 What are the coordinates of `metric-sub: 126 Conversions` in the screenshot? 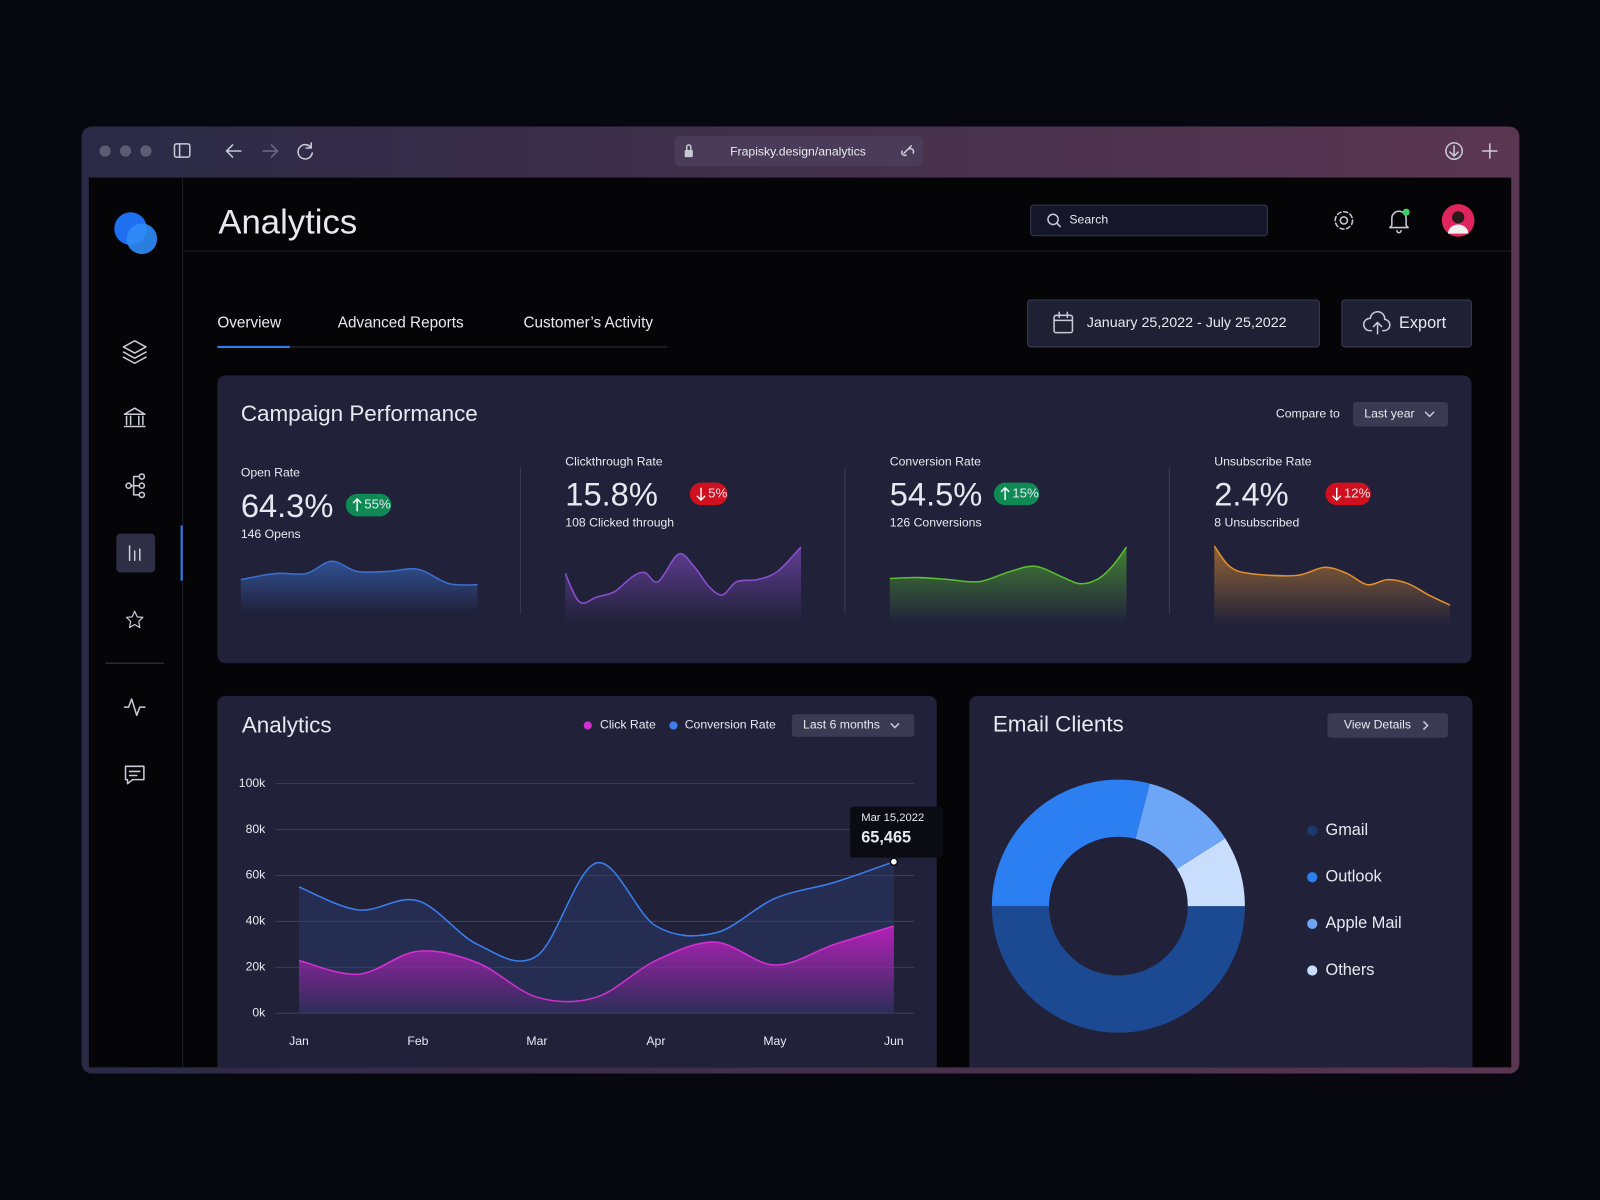 It's located at (936, 523).